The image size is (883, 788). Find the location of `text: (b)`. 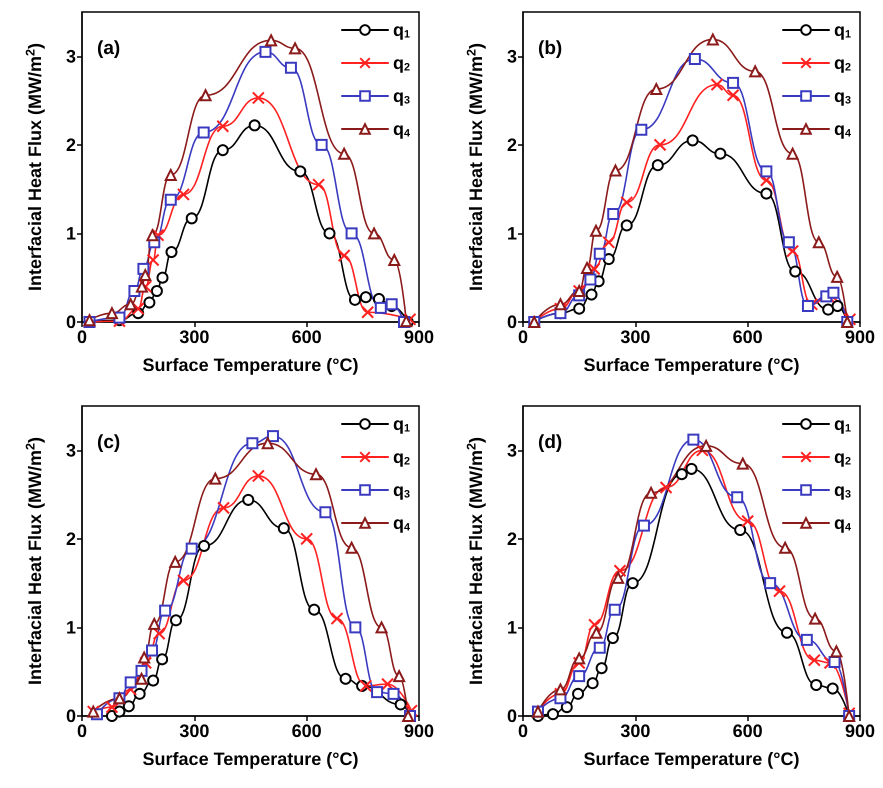

text: (b) is located at coordinates (550, 48).